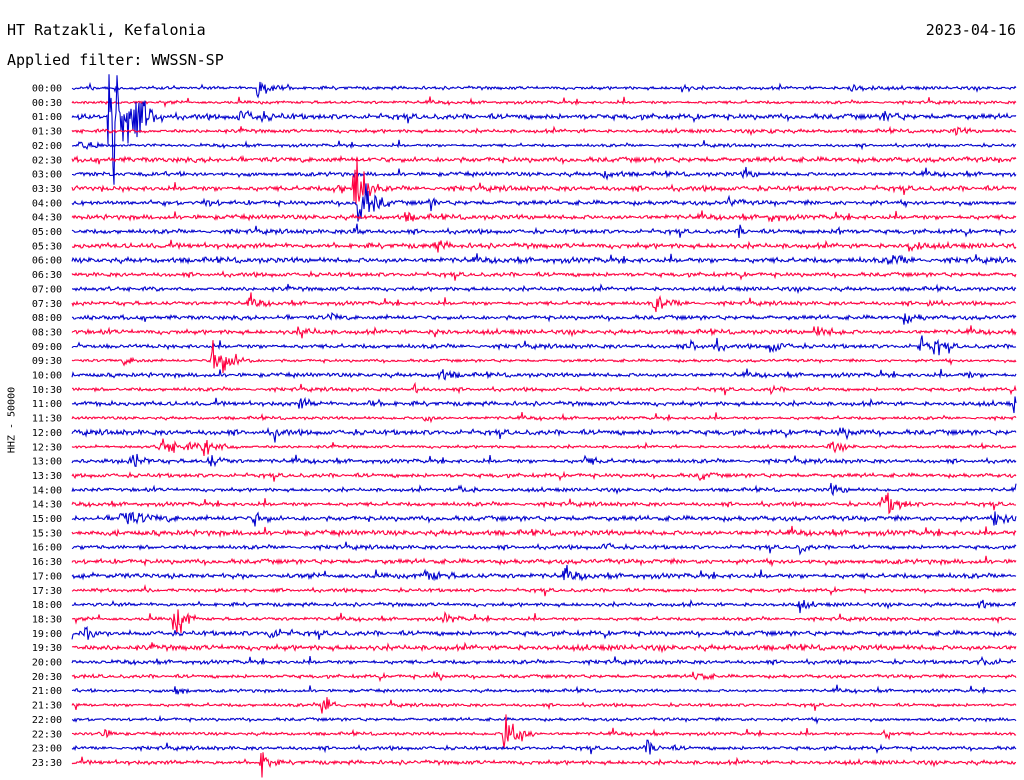 The height and width of the screenshot is (780, 1024). I want to click on hour-label: 01:30, so click(47, 132).